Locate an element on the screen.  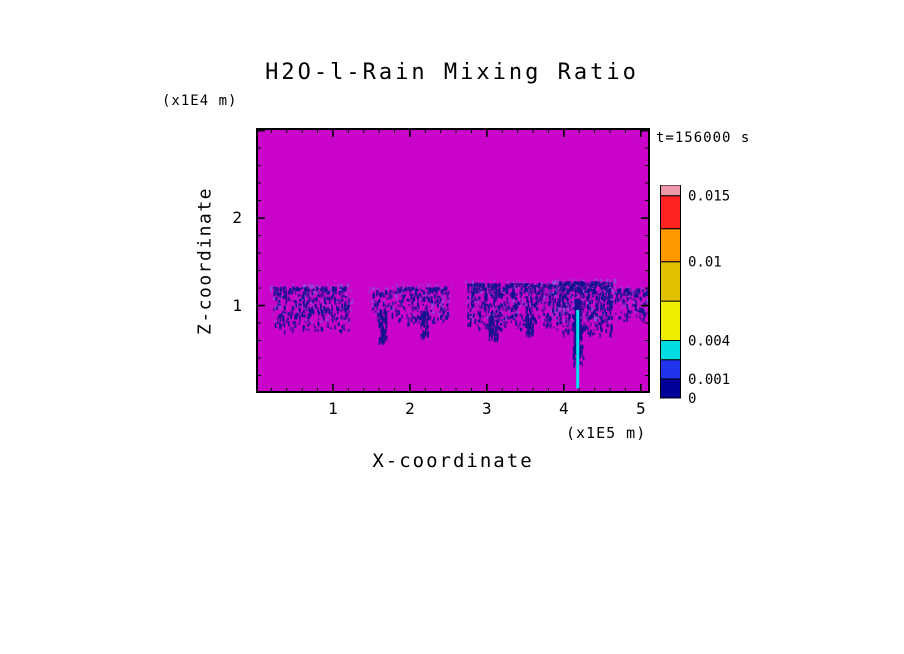
chart-title: H2O-l-Rain Mixing Ratio is located at coordinates (452, 72).